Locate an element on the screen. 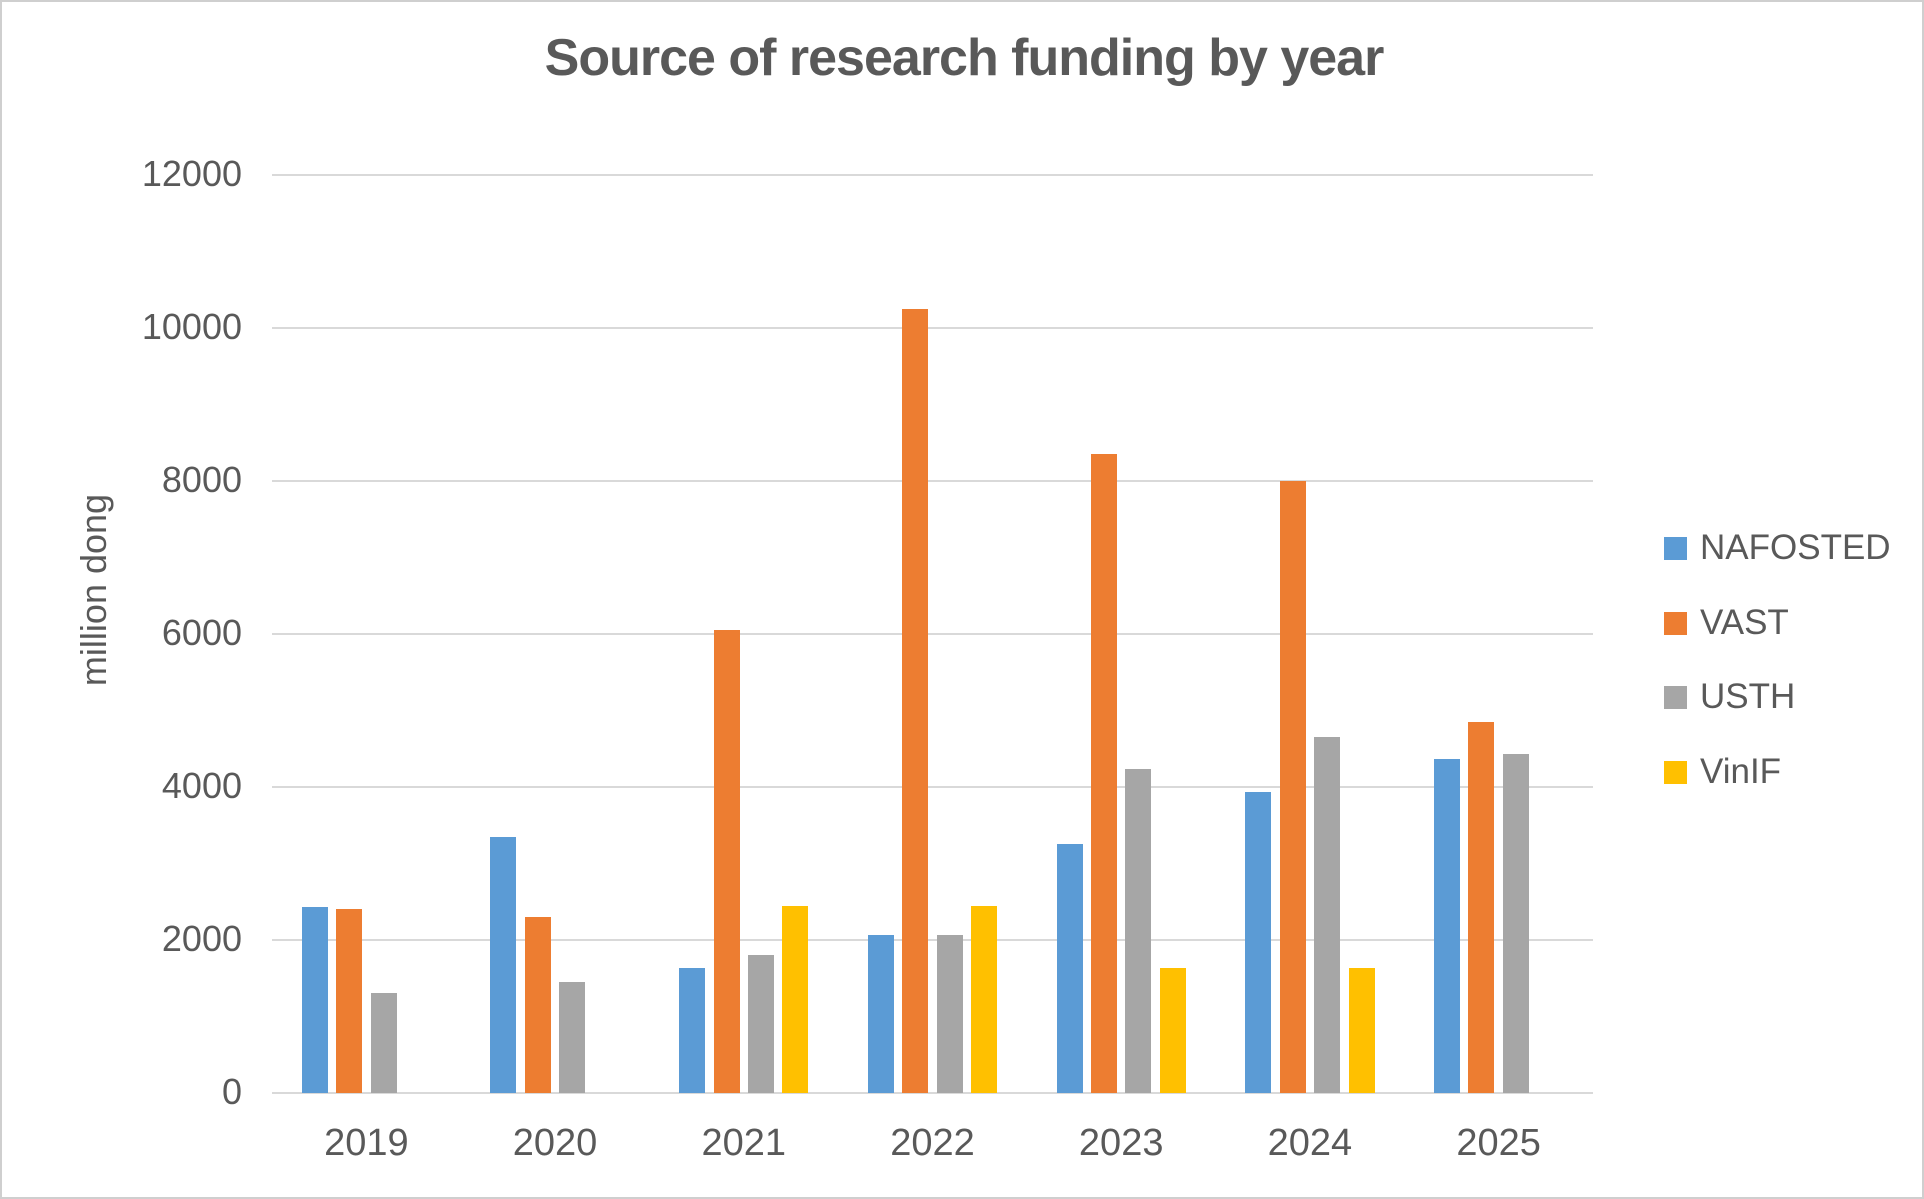 The image size is (1924, 1199). legend-item-vast: VAST is located at coordinates (1726, 623).